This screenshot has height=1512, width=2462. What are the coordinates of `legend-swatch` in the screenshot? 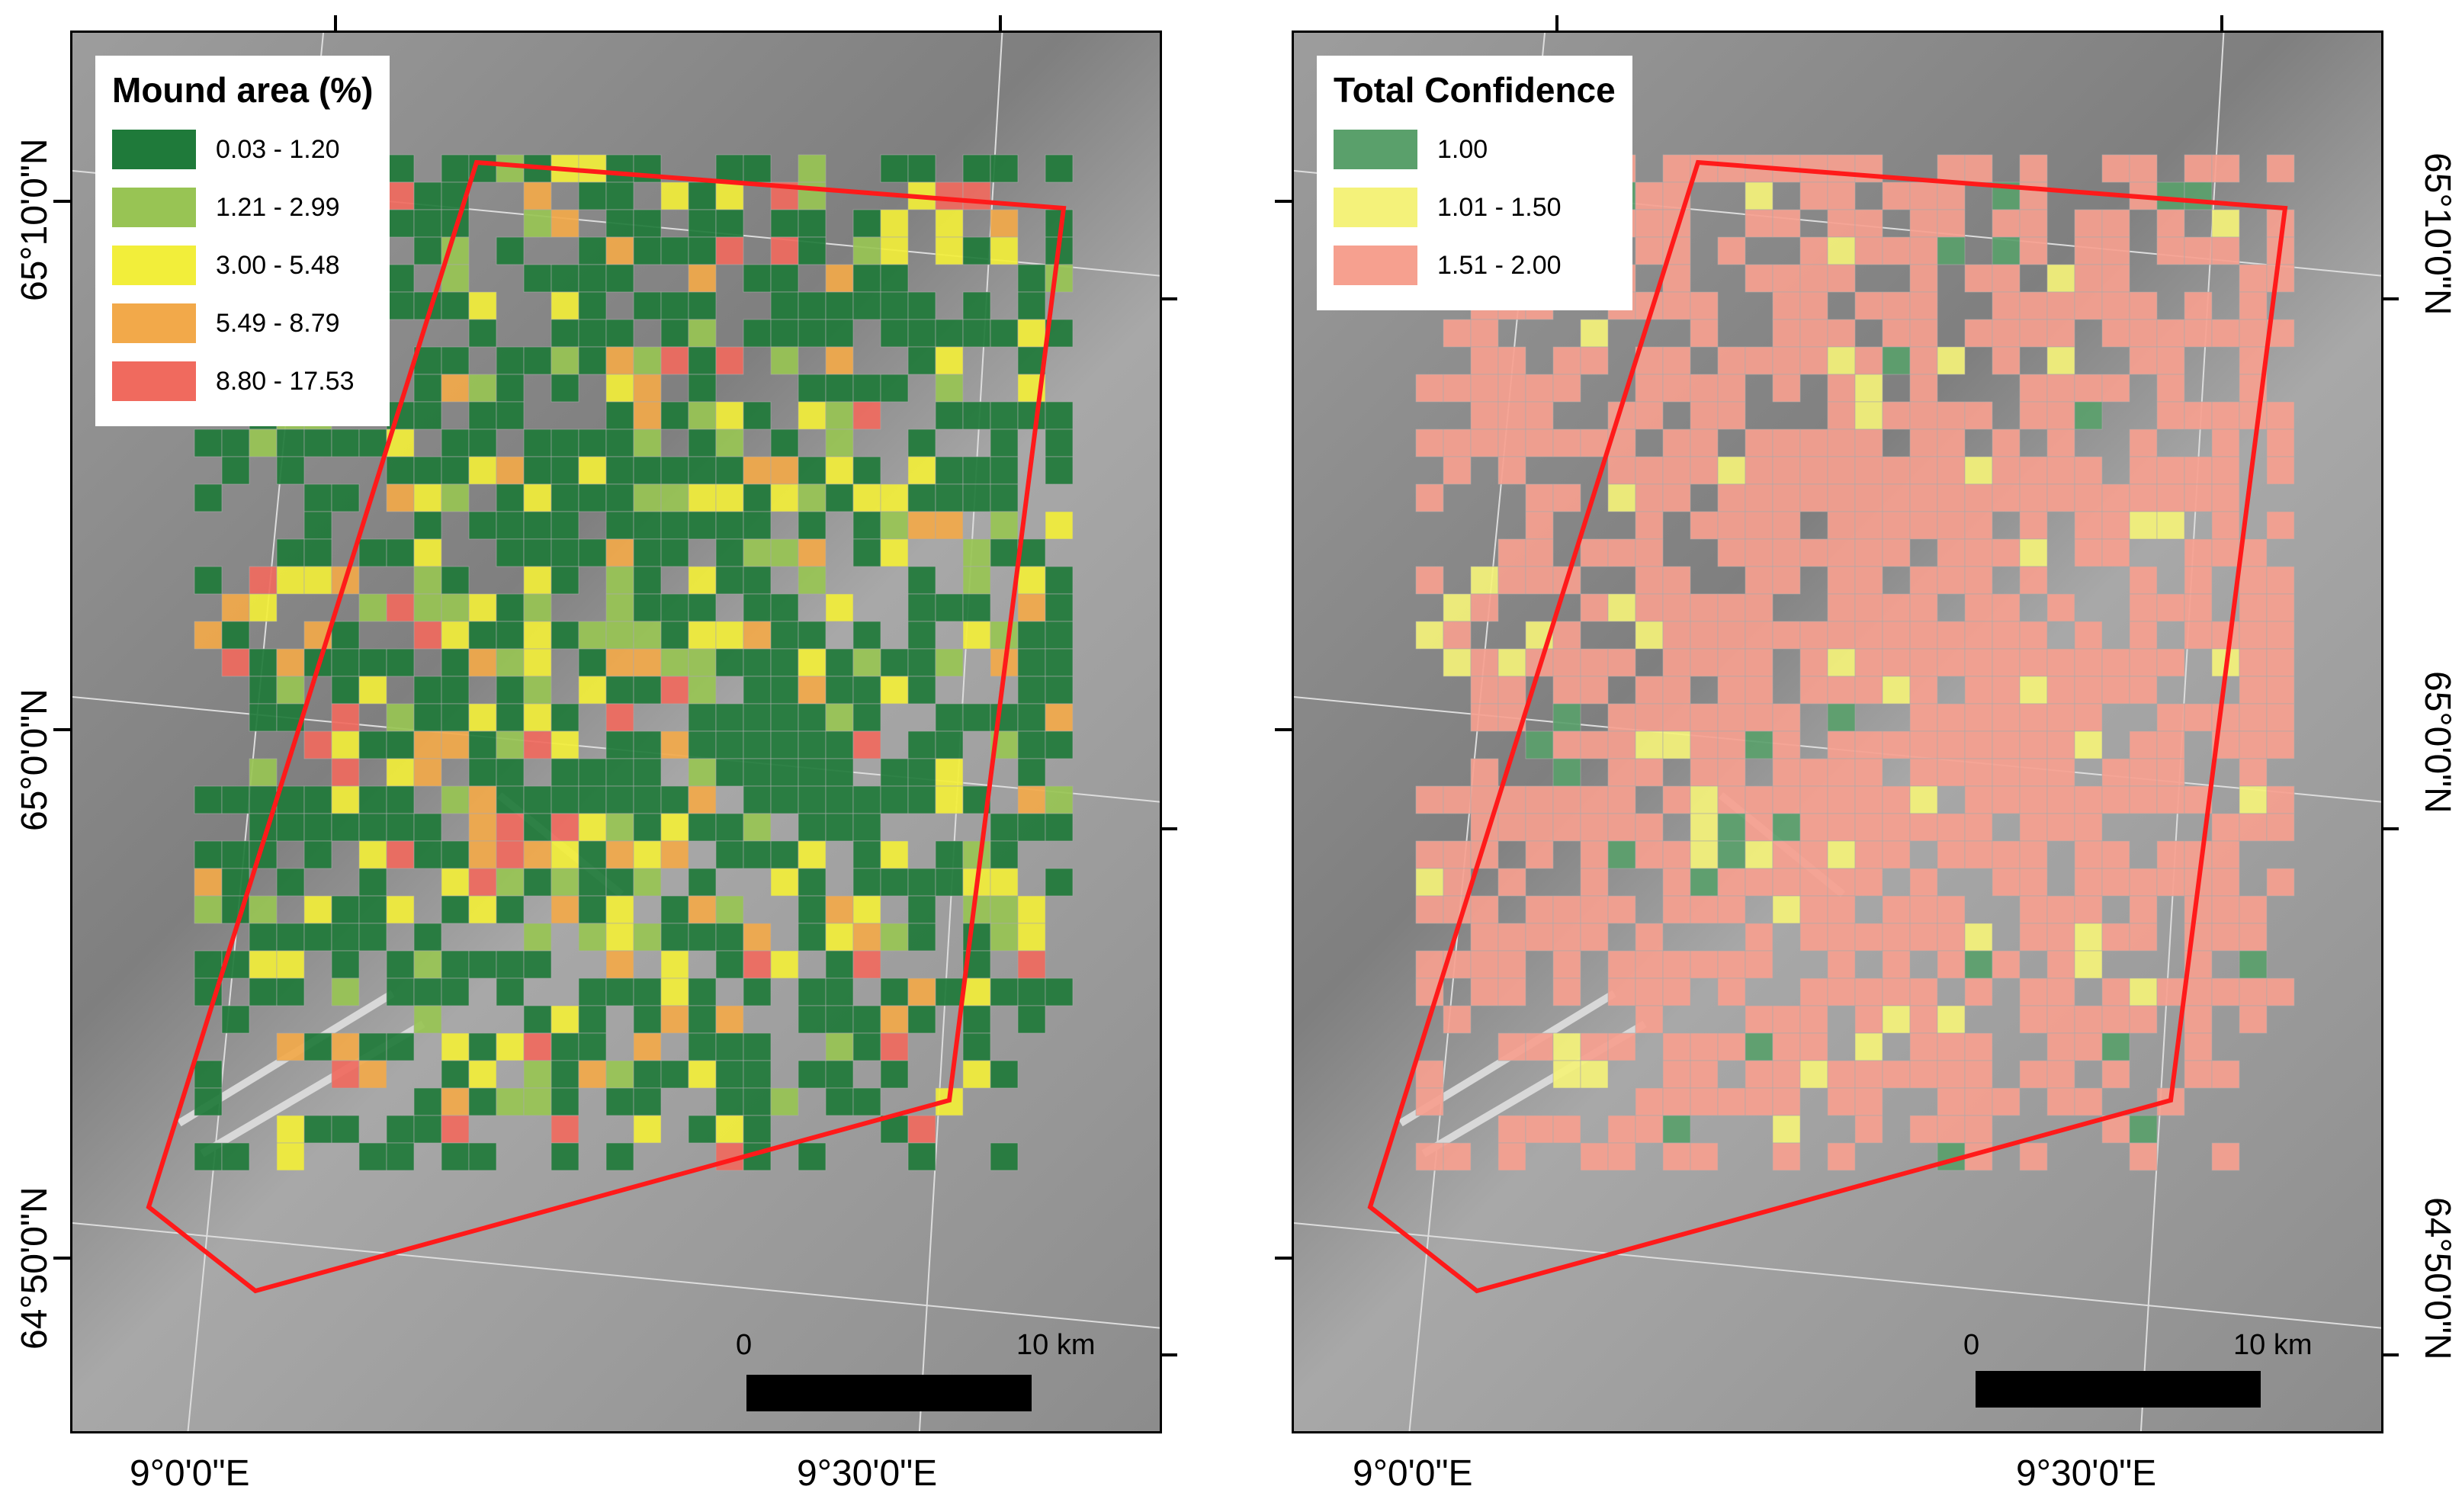 It's located at (154, 207).